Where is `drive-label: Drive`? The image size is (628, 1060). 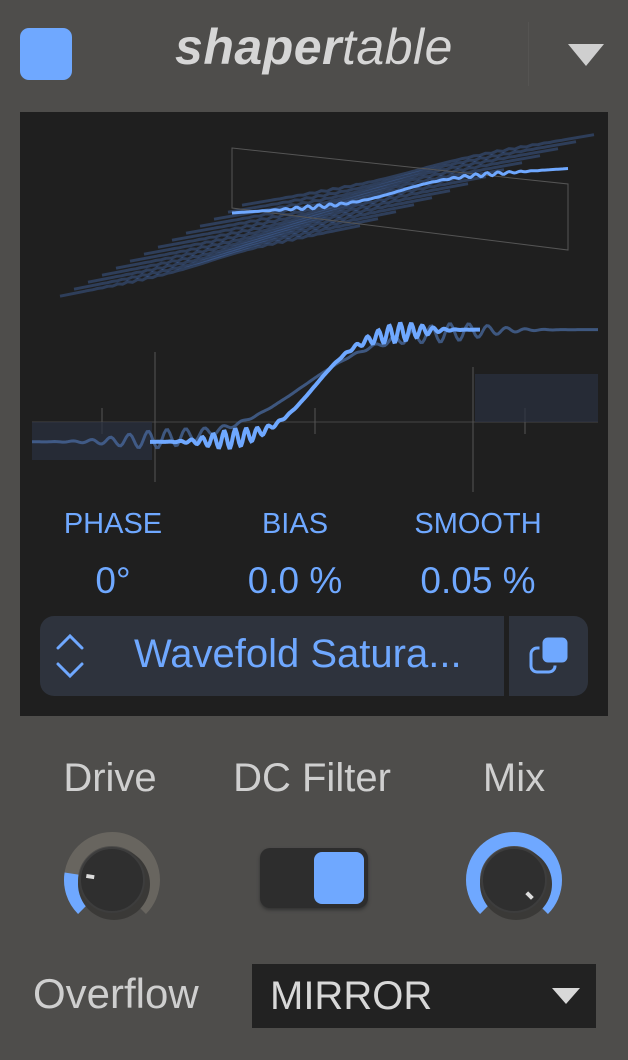
drive-label: Drive is located at coordinates (110, 778).